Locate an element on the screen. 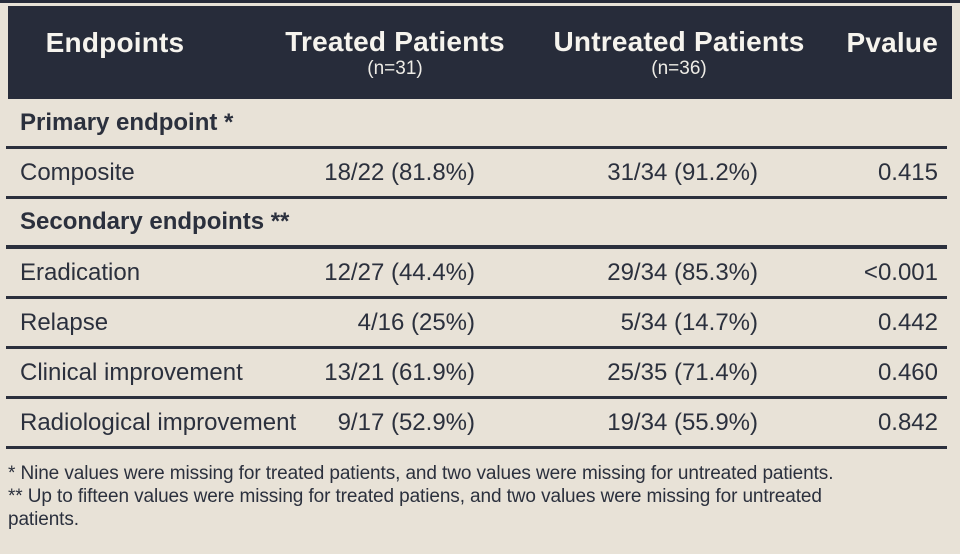  pvalue-cell: 0.460 is located at coordinates (907, 372).